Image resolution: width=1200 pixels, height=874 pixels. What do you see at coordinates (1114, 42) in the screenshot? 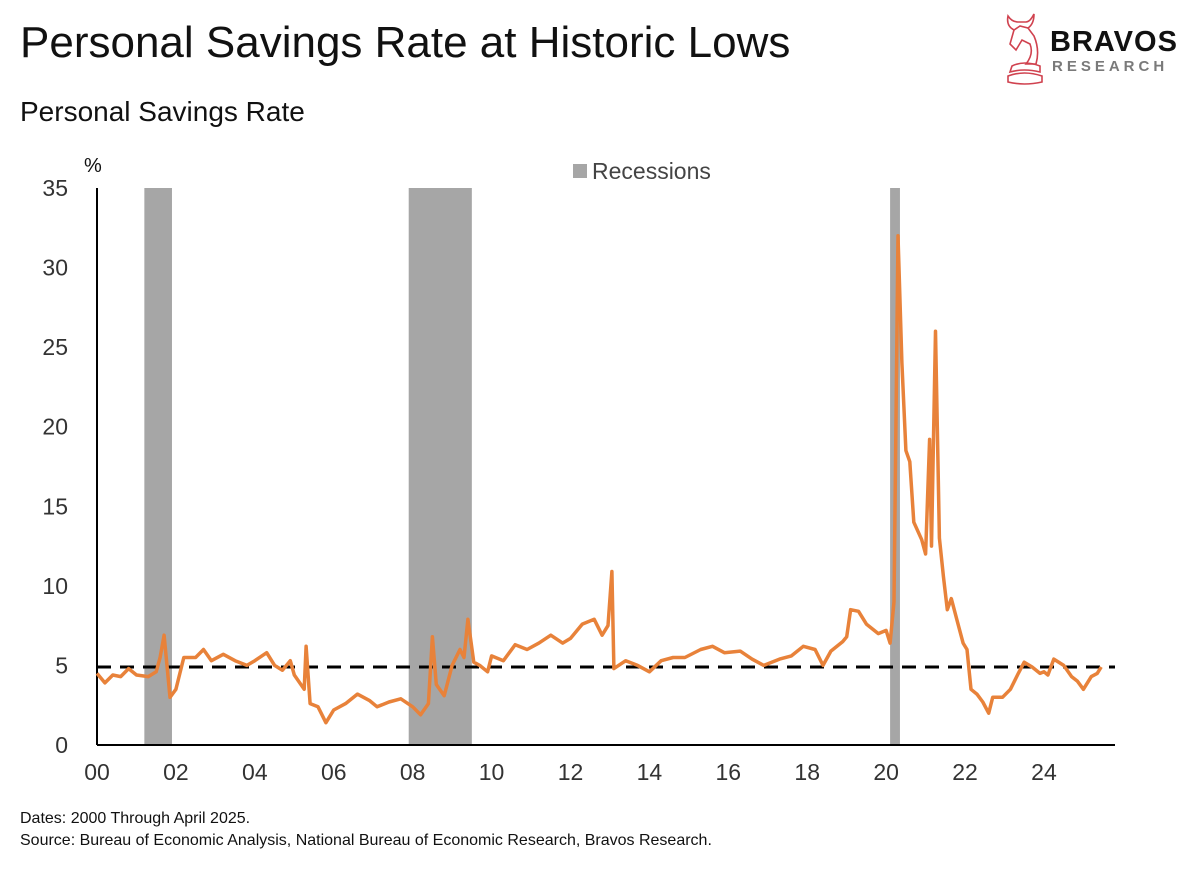
I see `logo-name: BRAVOS` at bounding box center [1114, 42].